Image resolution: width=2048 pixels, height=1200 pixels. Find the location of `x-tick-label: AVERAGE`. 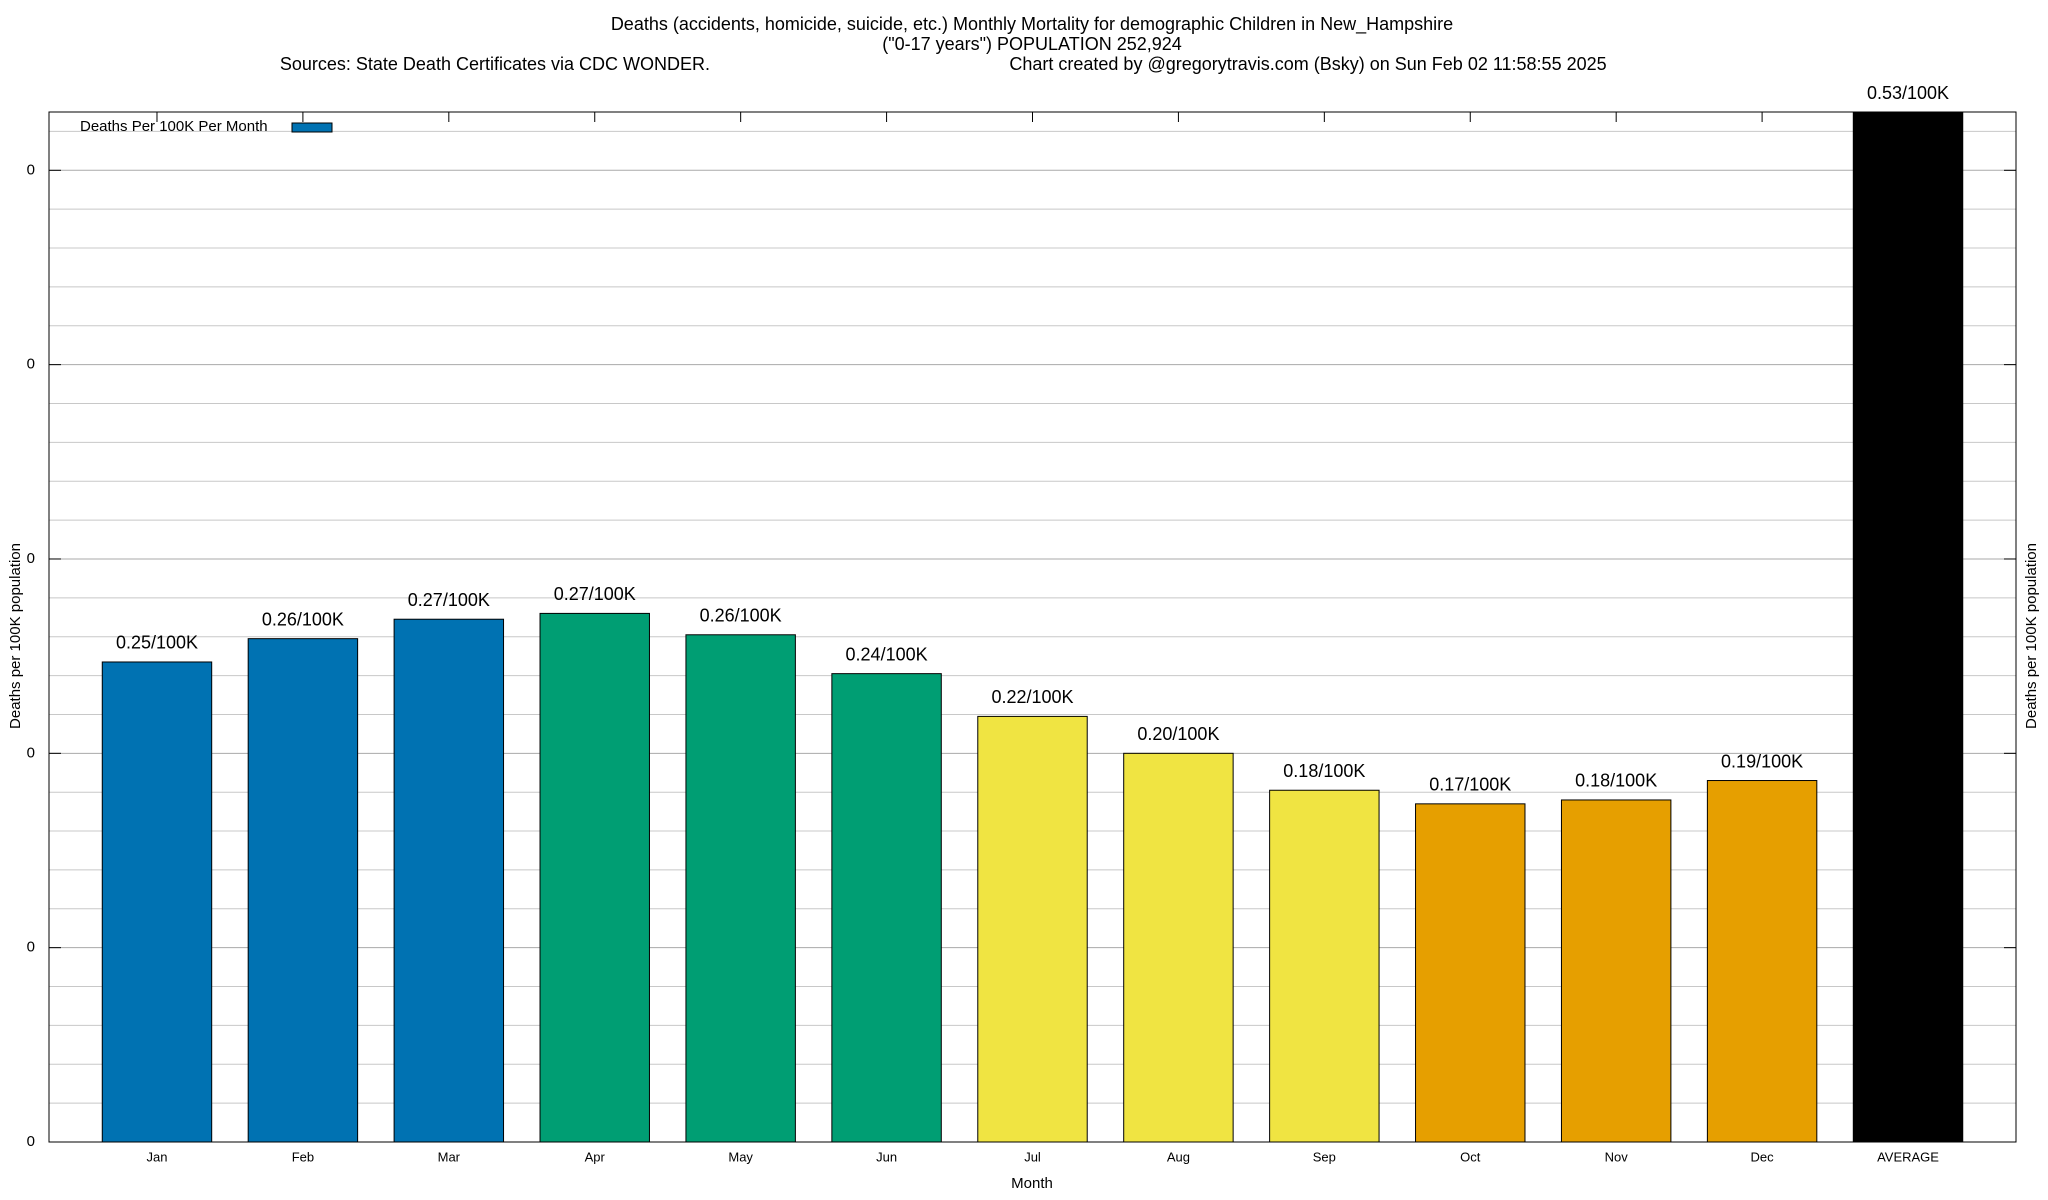

x-tick-label: AVERAGE is located at coordinates (1908, 1156).